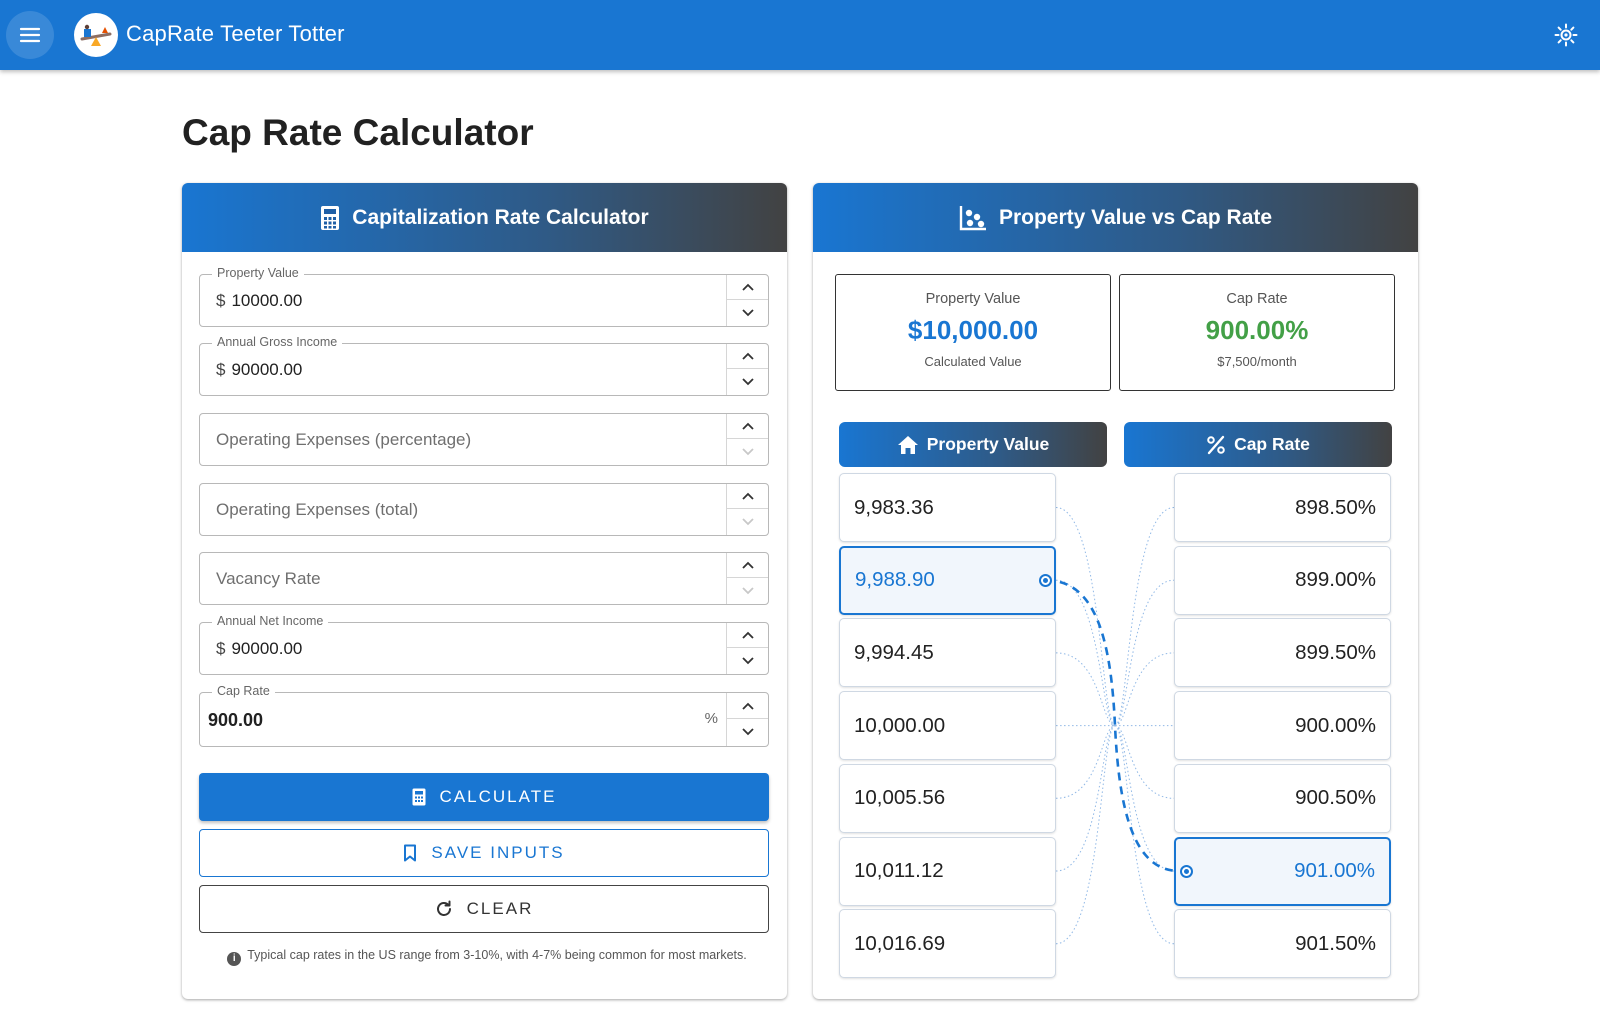 The width and height of the screenshot is (1600, 1011). I want to click on brightness-icon, so click(1566, 35).